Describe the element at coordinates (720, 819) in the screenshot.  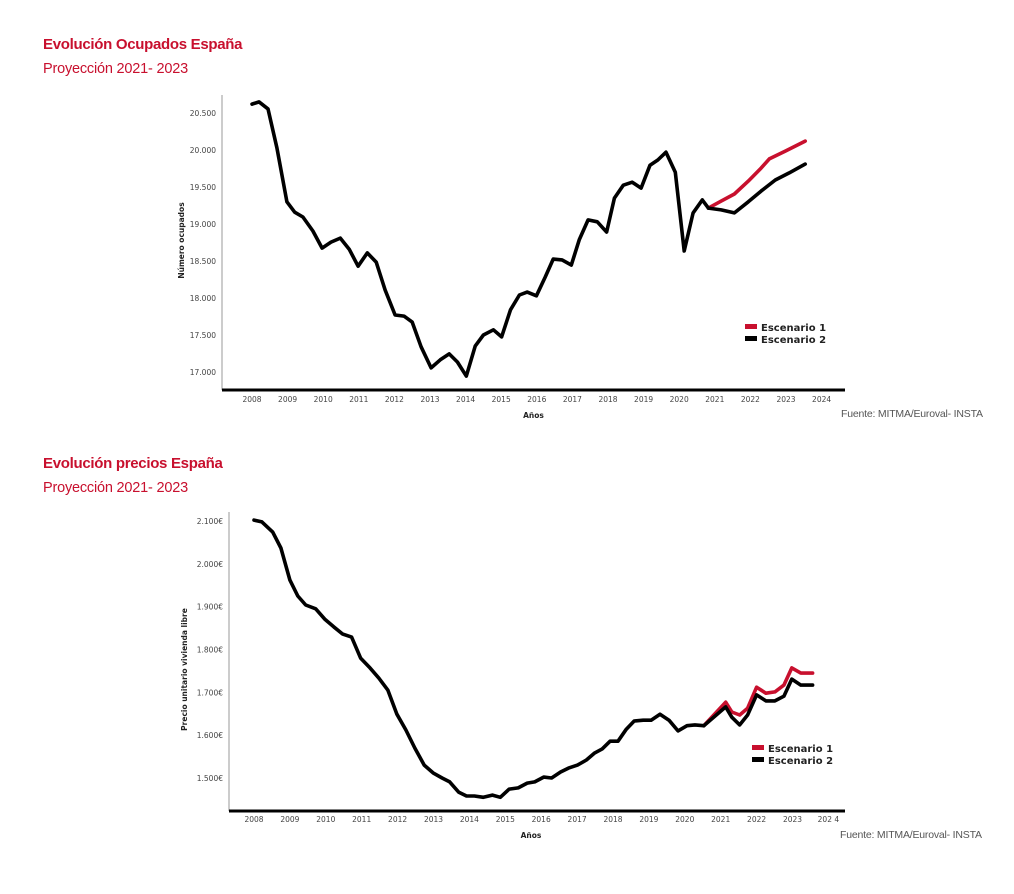
I see `chart2-x-tick-label: 2021` at that location.